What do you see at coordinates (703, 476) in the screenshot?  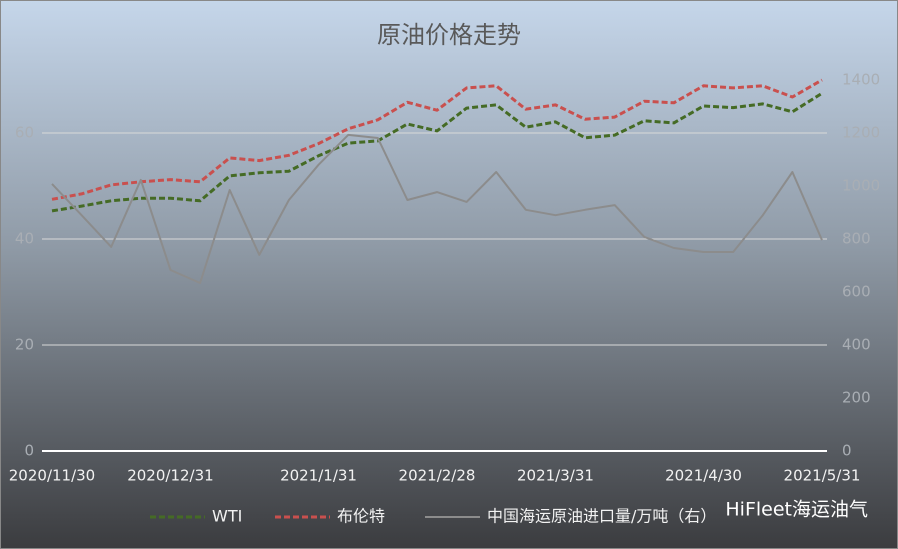 I see `x-tick-label: 2021/4/30` at bounding box center [703, 476].